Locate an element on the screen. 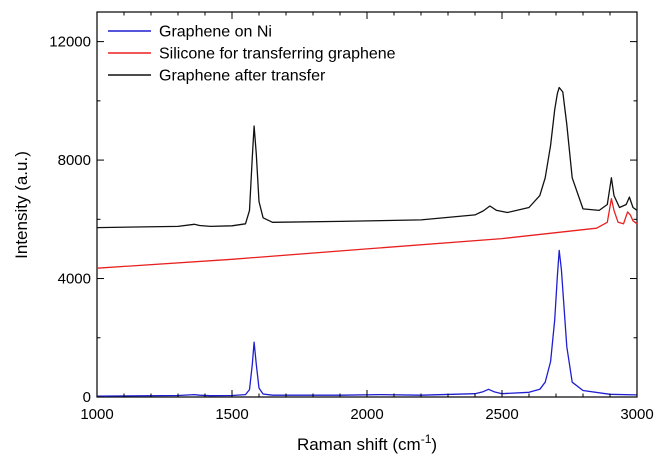  x-axis-label-main: Raman shift (cm is located at coordinates (359, 444).